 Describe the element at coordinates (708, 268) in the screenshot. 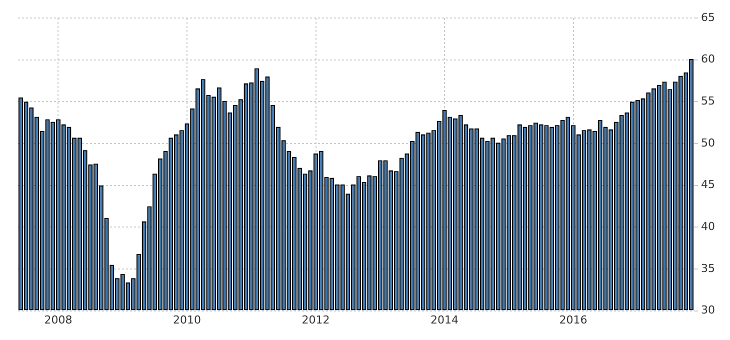

I see `y-tick-label: 35` at that location.